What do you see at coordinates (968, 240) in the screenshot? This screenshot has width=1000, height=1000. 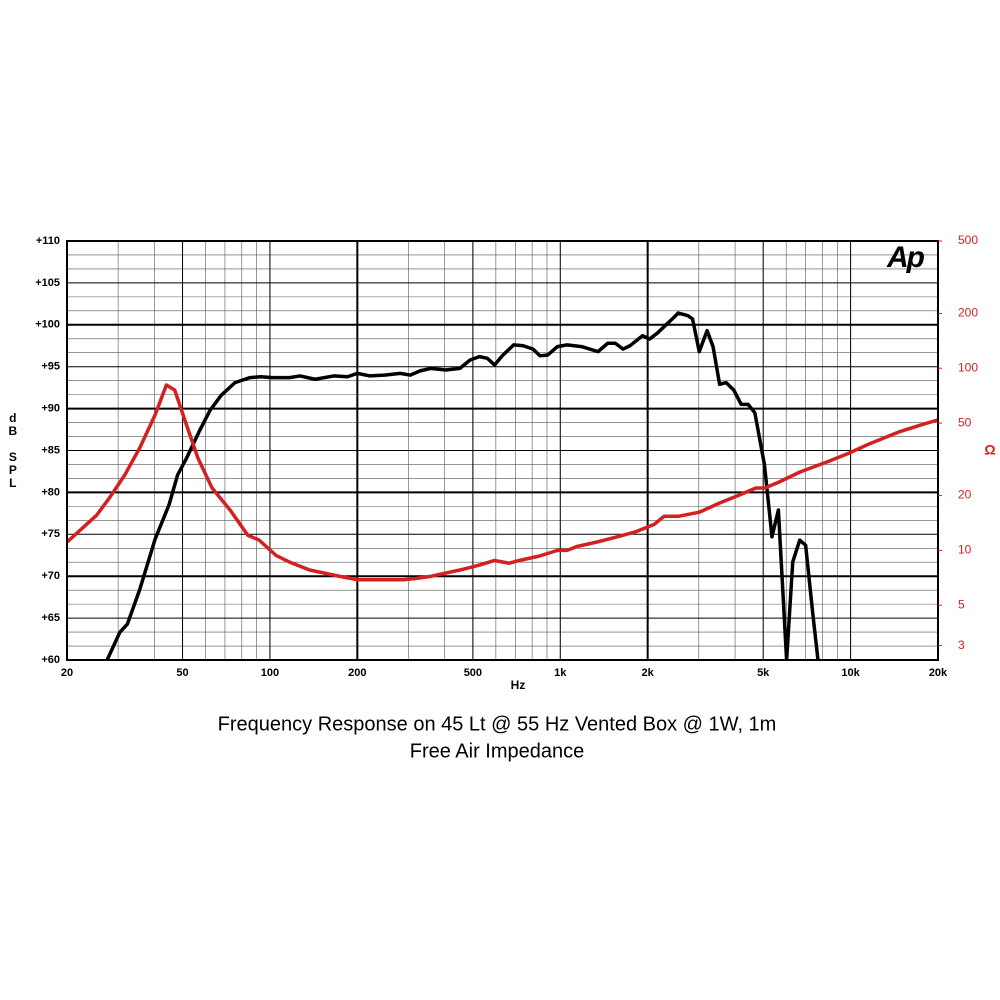 I see `y2-tick-label: 500` at bounding box center [968, 240].